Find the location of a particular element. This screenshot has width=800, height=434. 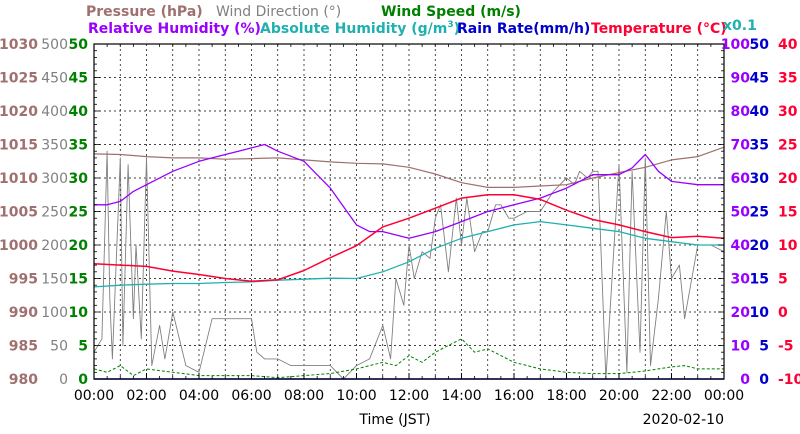

x-tick-label: 10:00 is located at coordinates (356, 396).